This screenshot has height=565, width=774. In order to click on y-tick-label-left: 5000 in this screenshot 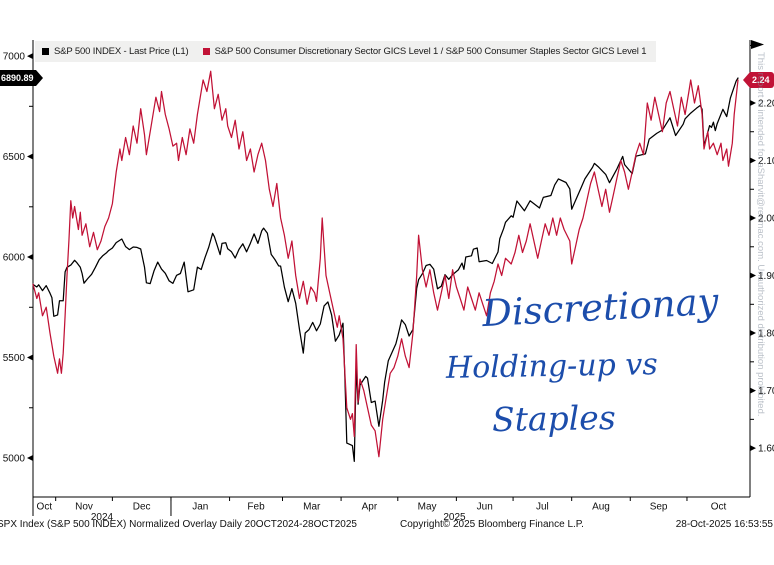, I will do `click(14, 459)`.